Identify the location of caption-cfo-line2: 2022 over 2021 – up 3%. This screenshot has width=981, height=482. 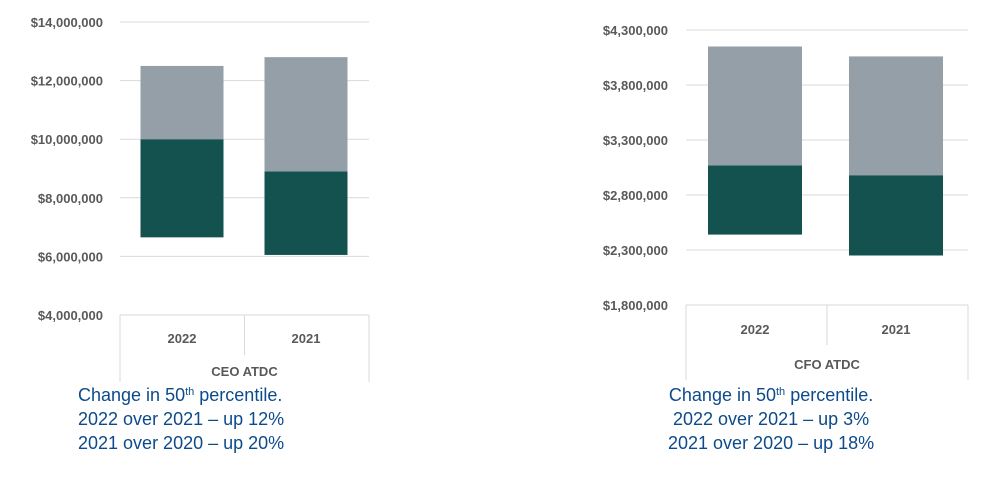
(771, 419).